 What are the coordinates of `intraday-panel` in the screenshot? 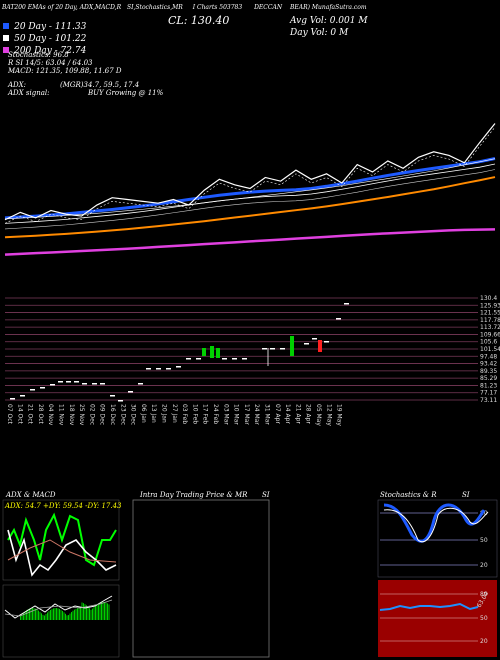 It's located at (201, 578).